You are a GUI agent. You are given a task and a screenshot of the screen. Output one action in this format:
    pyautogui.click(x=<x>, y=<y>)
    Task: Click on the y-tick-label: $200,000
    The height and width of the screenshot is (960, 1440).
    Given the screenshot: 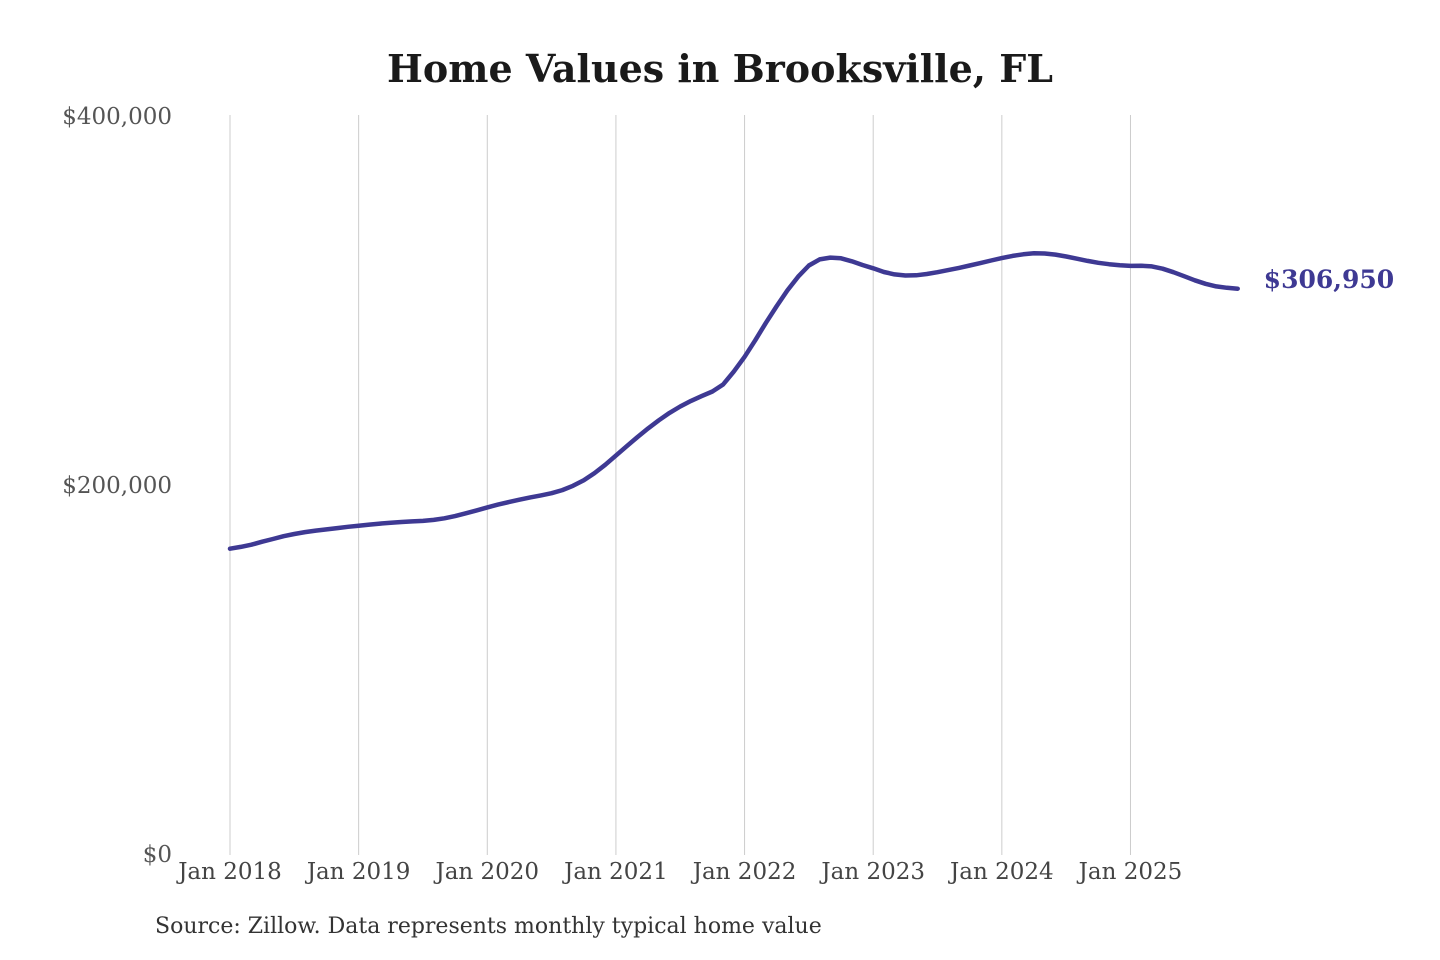 What is the action you would take?
    pyautogui.click(x=117, y=486)
    